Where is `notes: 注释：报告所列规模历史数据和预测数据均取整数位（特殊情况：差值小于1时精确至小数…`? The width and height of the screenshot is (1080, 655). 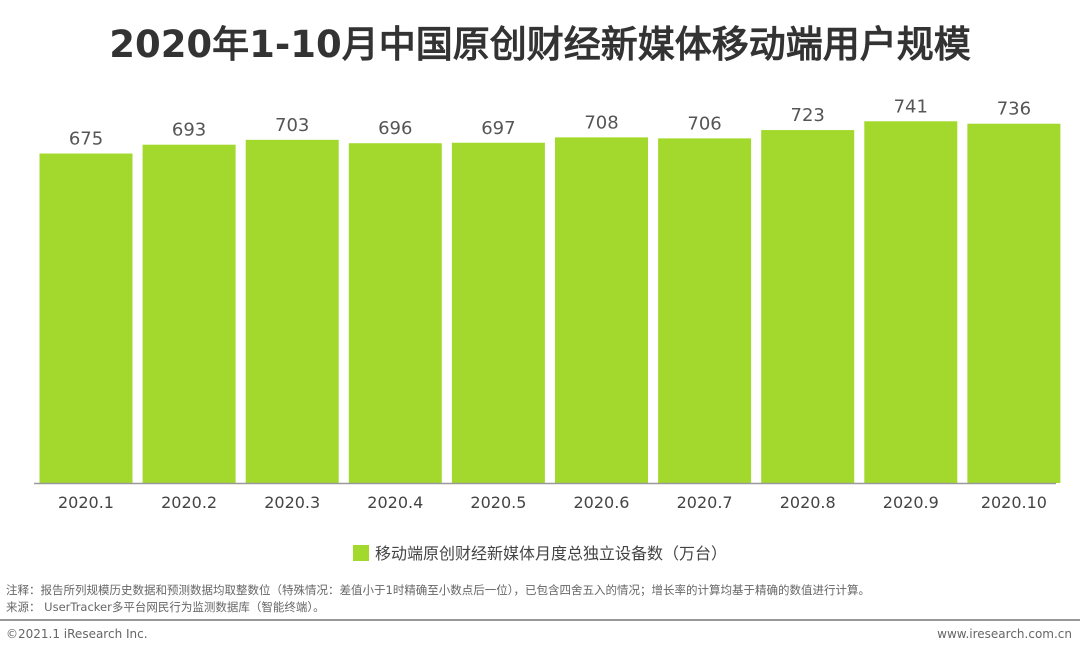
notes: 注释：报告所列规模历史数据和预测数据均取整数位（特殊情况：差值小于1时精确至小数… is located at coordinates (438, 599).